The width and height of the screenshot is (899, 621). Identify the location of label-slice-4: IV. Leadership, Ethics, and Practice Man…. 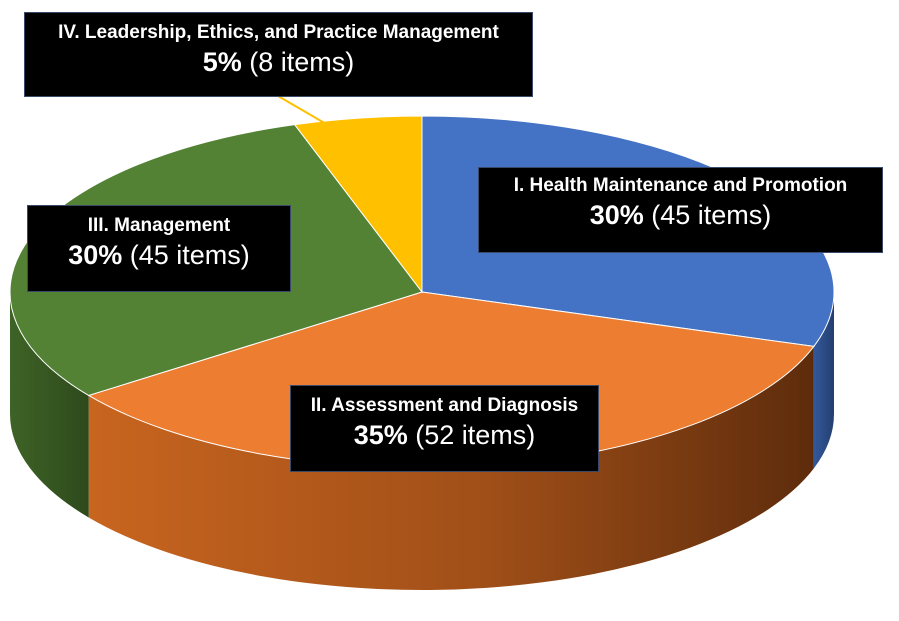
(278, 54).